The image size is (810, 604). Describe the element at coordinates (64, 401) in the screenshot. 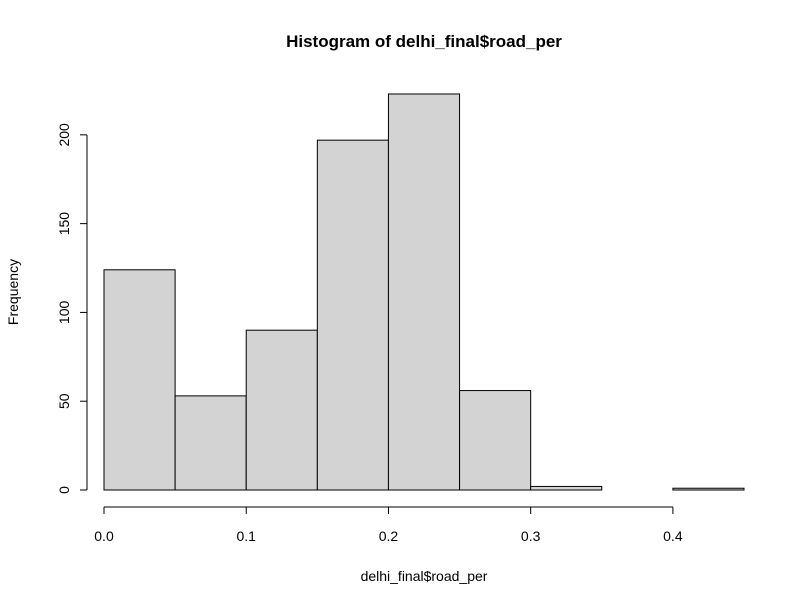

I see `y-tick-label-1: 50` at that location.